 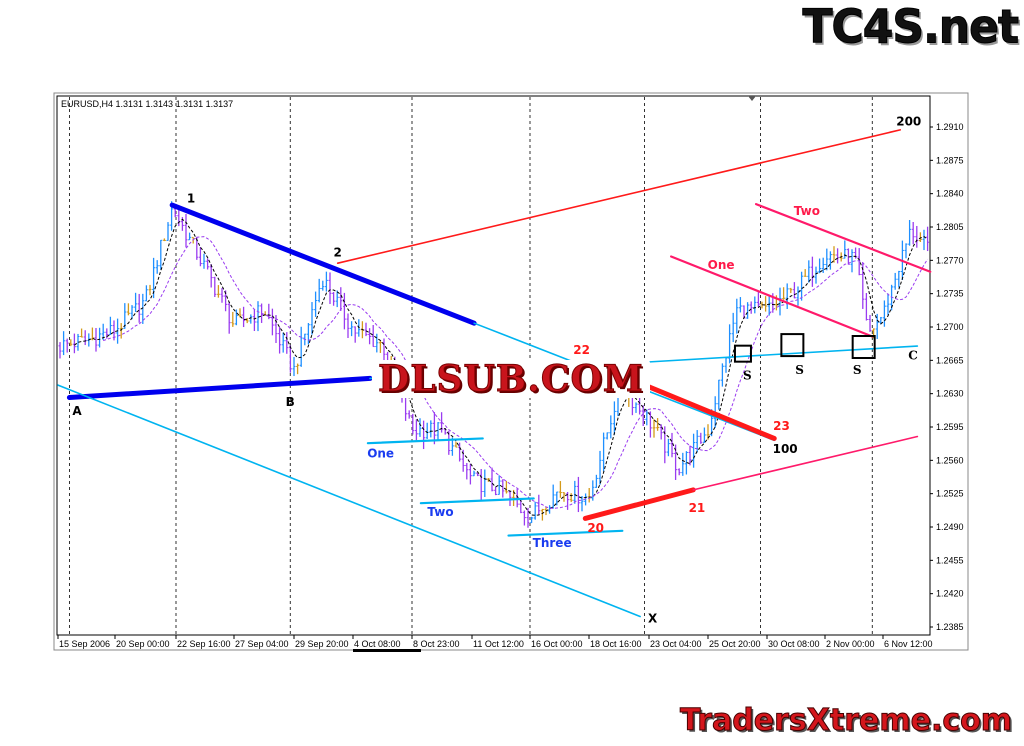 I want to click on scroll-position-marker, so click(x=387, y=650).